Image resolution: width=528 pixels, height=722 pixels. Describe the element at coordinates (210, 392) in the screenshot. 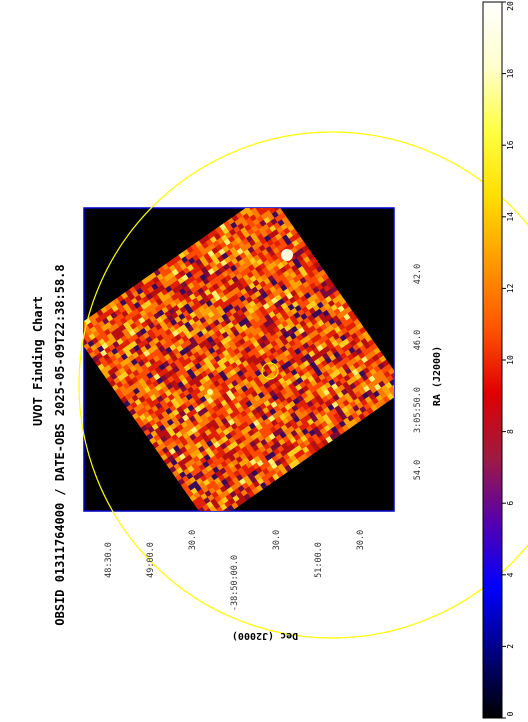

I see `faint-source` at that location.